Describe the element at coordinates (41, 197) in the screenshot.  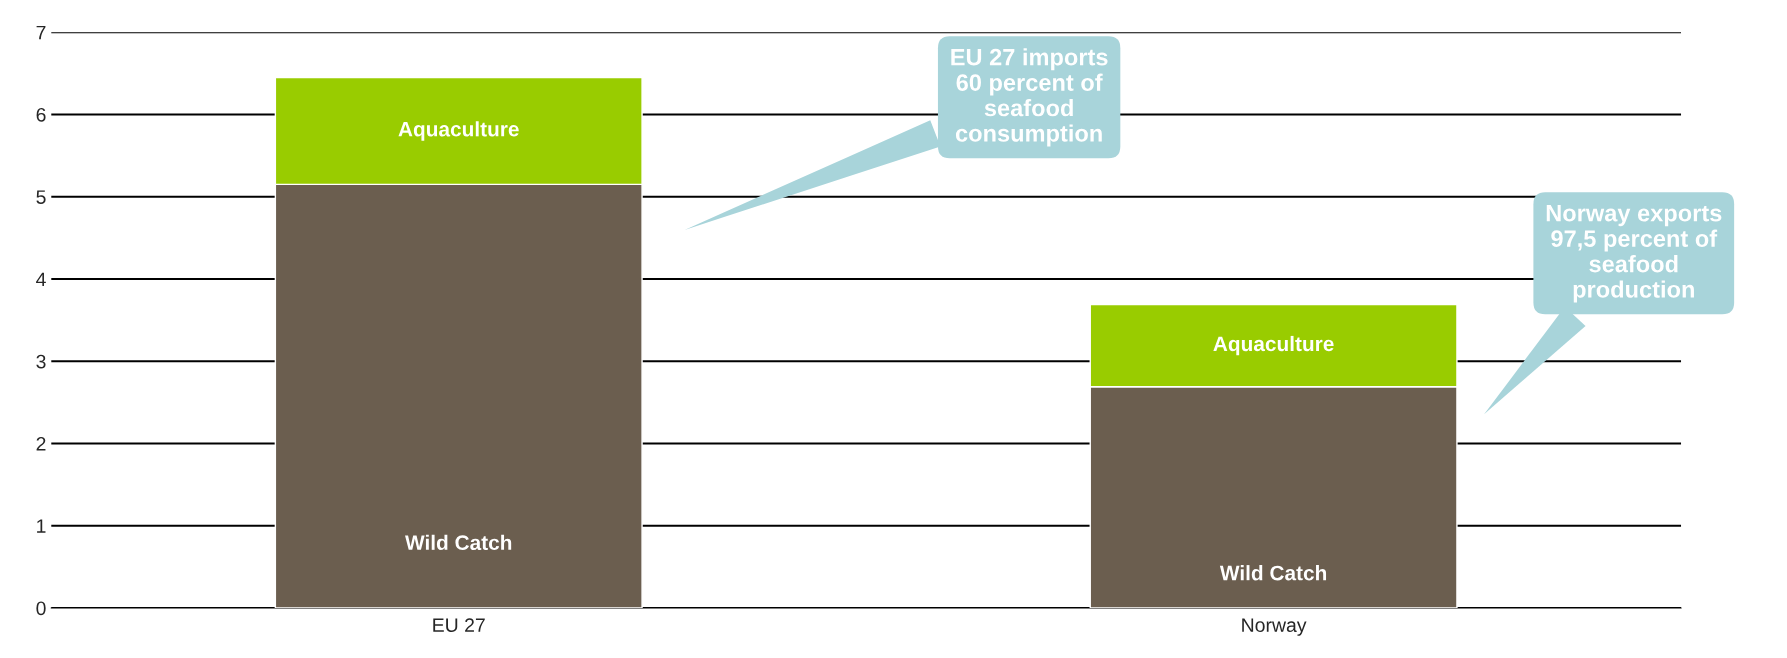
I see `y-tick-label: 5` at that location.